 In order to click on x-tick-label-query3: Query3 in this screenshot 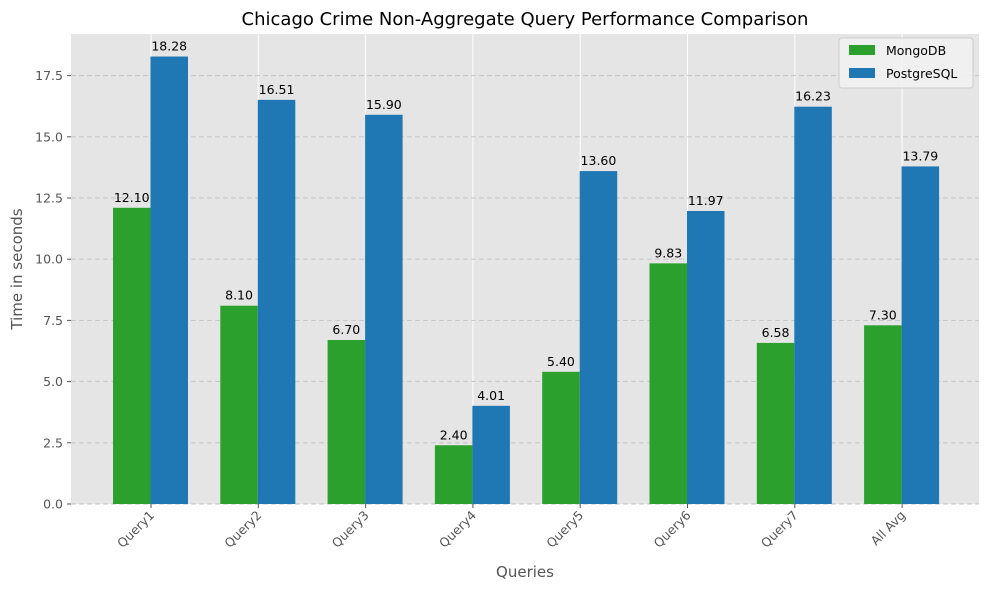, I will do `click(350, 529)`.